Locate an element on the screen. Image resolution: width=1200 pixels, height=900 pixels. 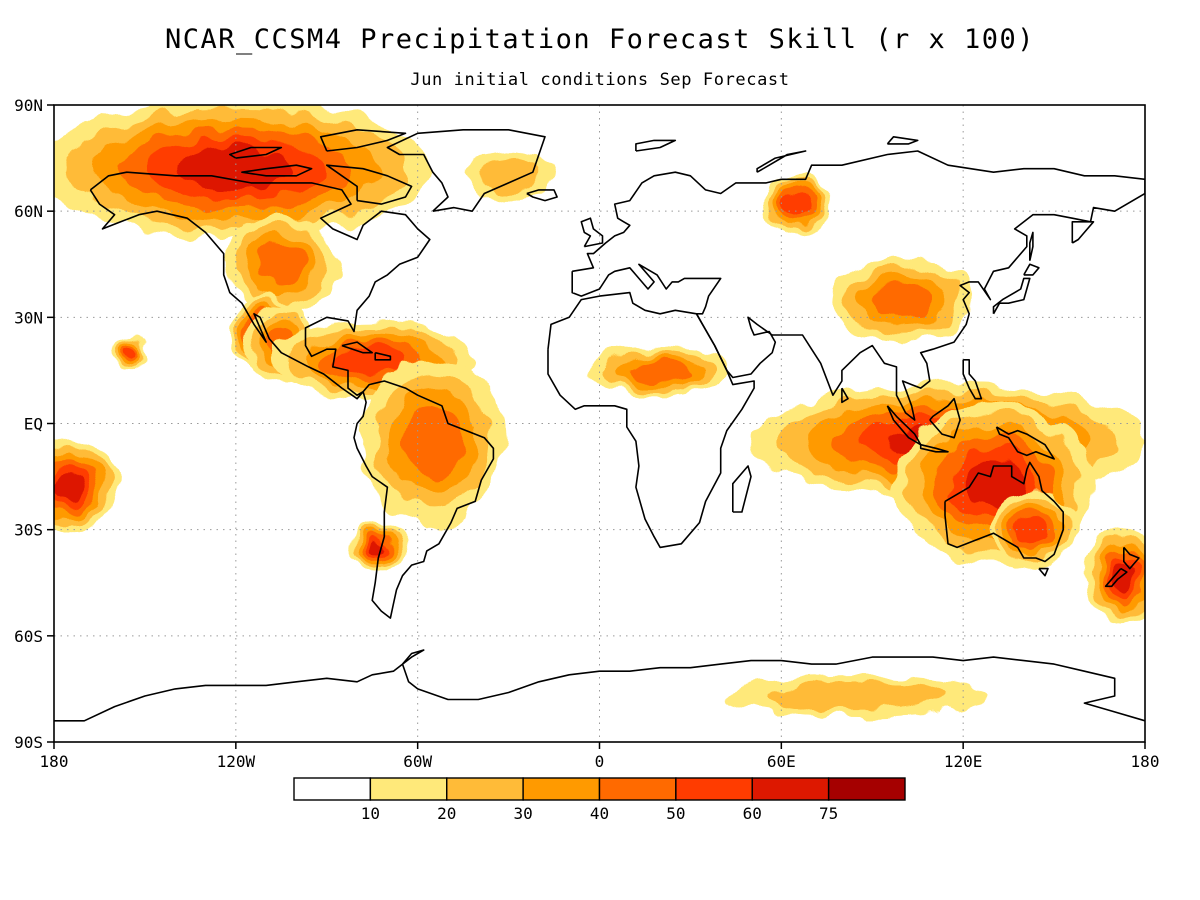
coastline-madagascar is located at coordinates (741, 489).